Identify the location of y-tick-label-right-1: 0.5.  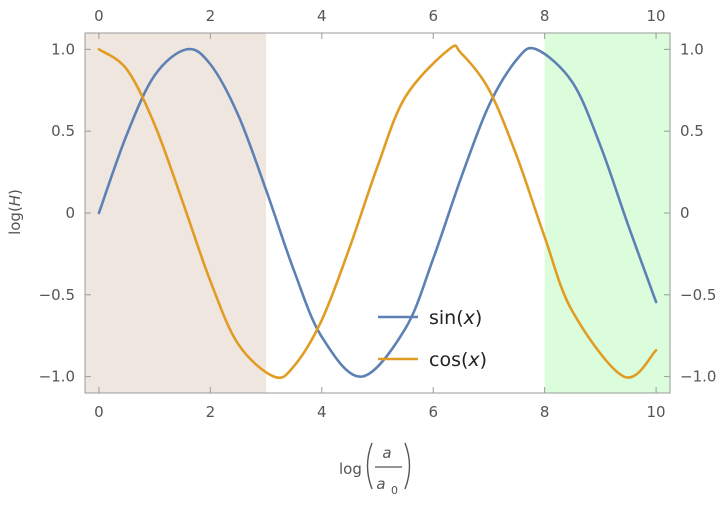
(692, 131).